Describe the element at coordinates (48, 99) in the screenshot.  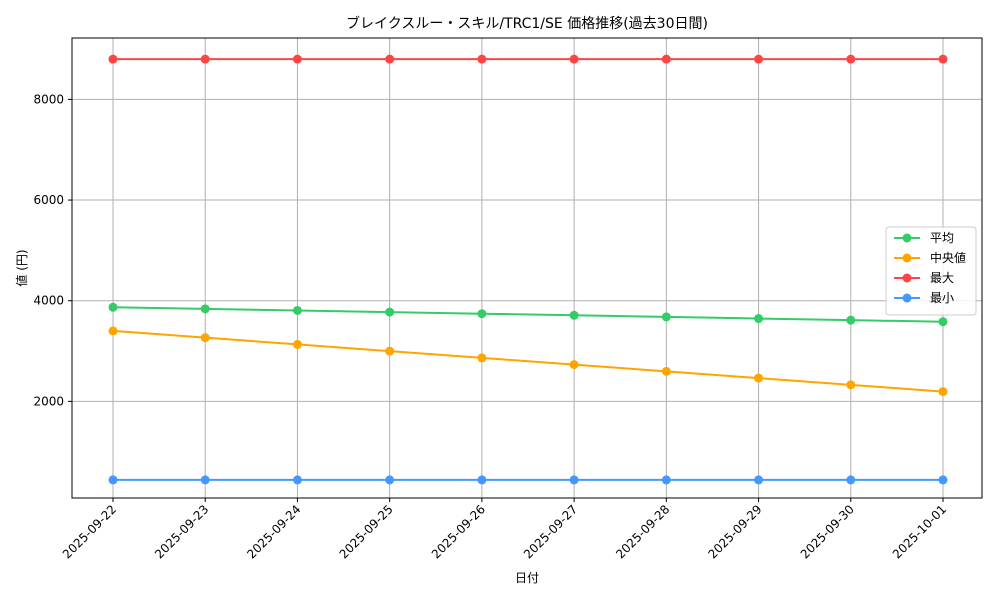
I see `y-tick-label: 8000` at that location.